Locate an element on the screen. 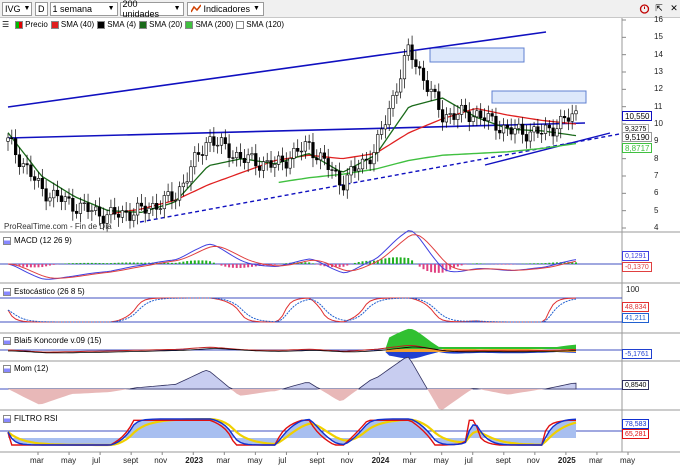 This screenshot has height=466, width=680. period-code-button: D is located at coordinates (41, 8).